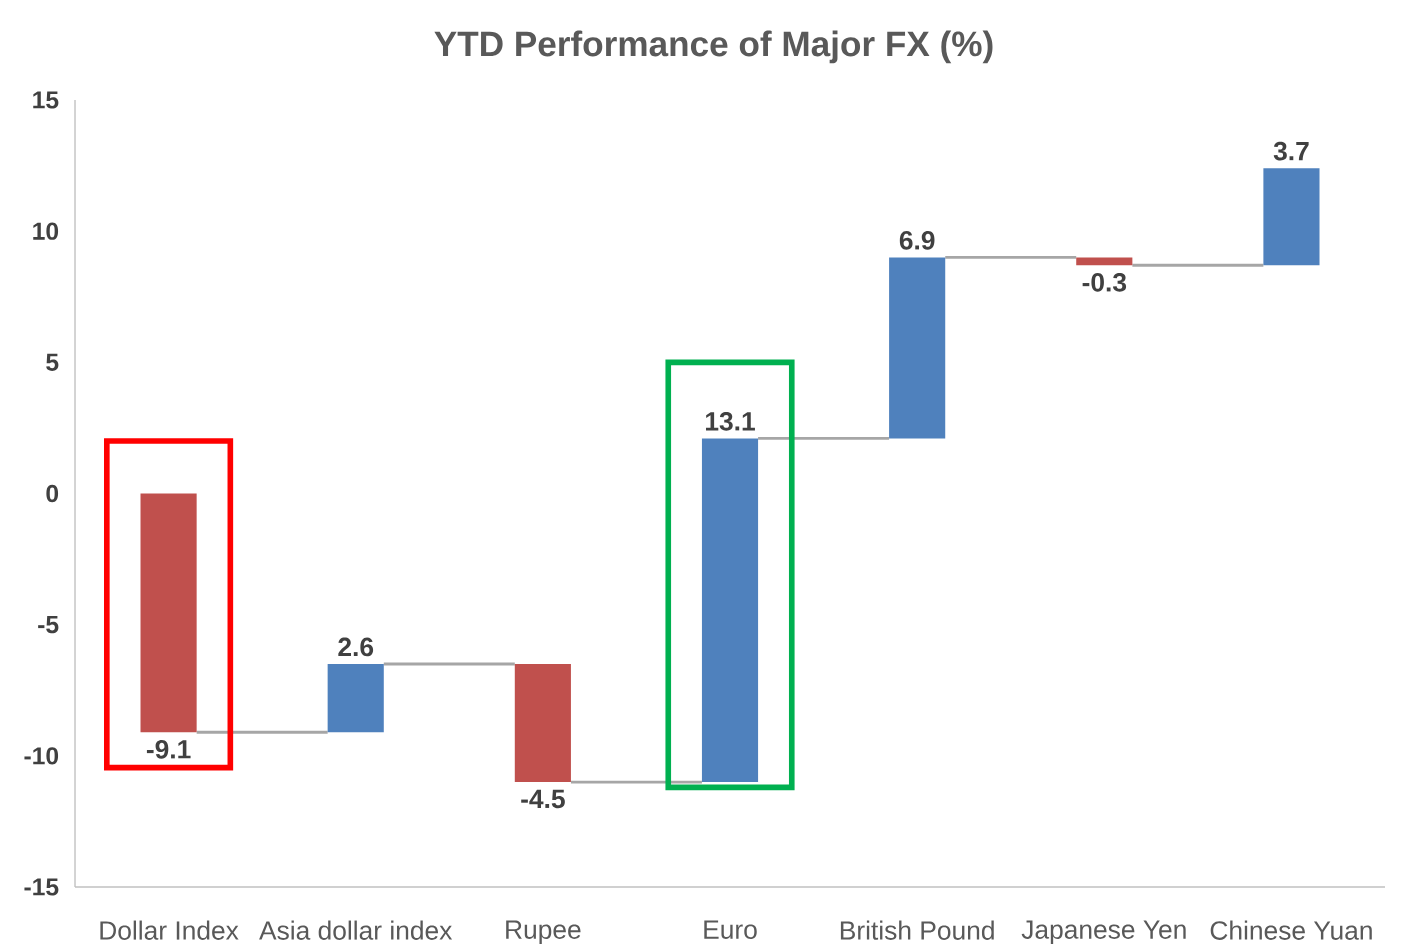 Image resolution: width=1401 pixels, height=947 pixels. Describe the element at coordinates (169, 930) in the screenshot. I see `x-tick-label: Dollar Index` at that location.